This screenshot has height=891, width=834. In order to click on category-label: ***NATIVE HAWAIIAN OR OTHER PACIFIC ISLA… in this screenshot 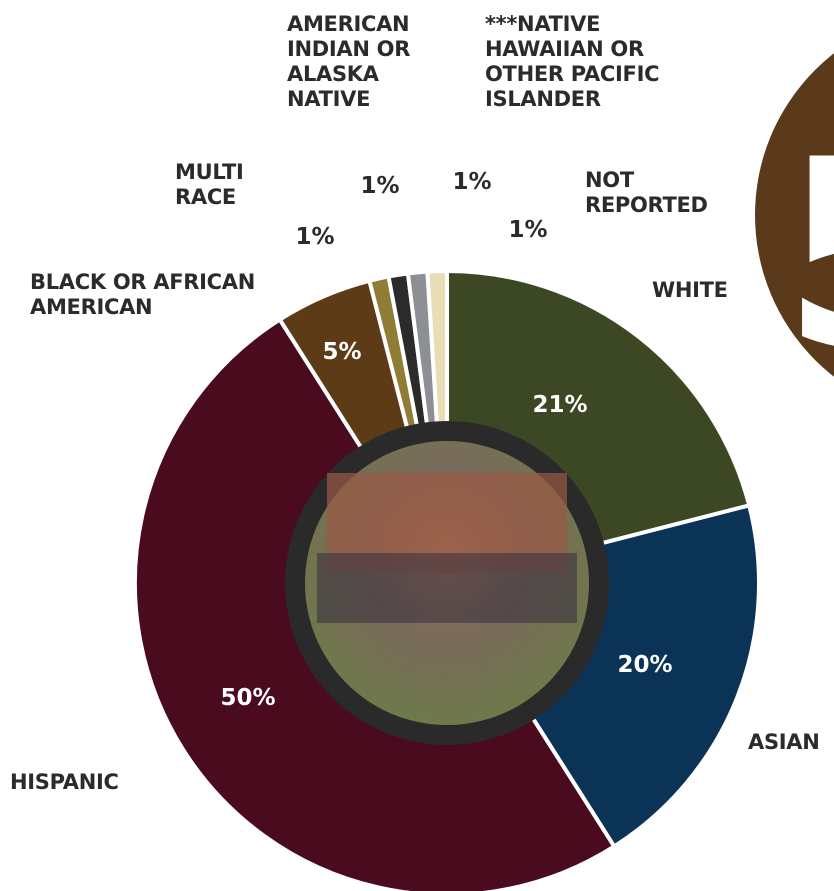, I will do `click(572, 61)`.